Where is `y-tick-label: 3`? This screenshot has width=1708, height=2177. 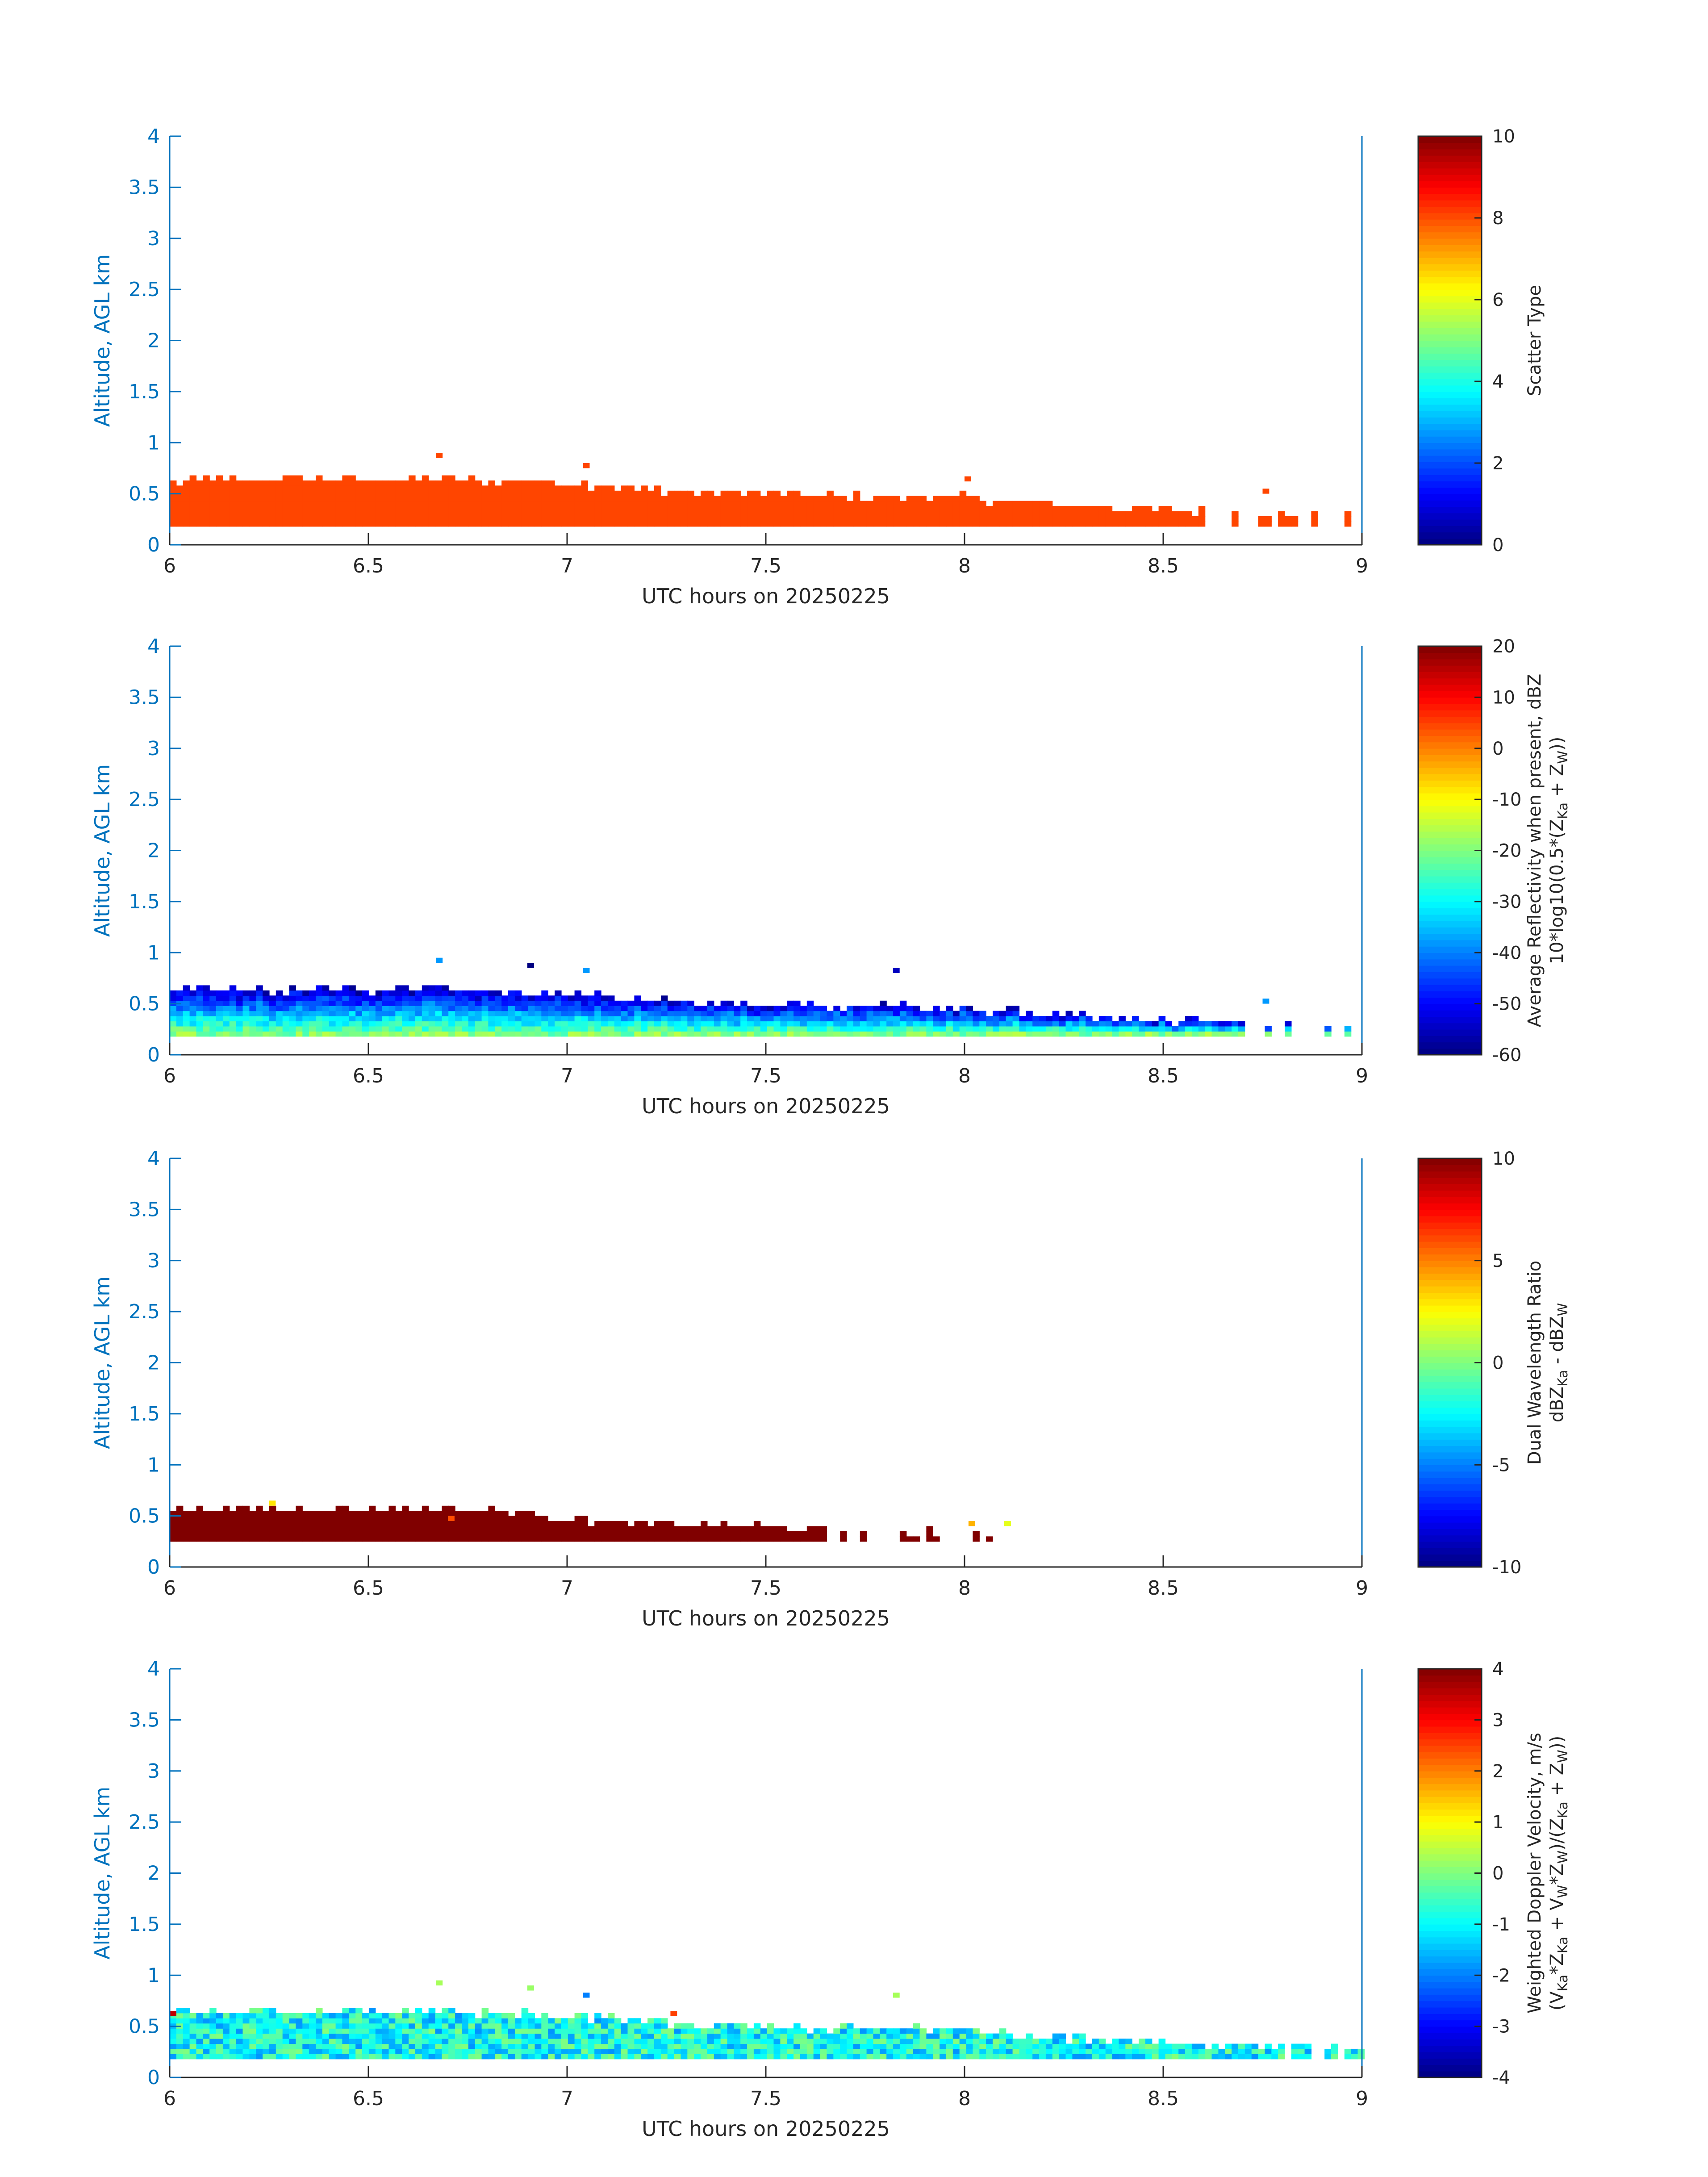 y-tick-label: 3 is located at coordinates (153, 238).